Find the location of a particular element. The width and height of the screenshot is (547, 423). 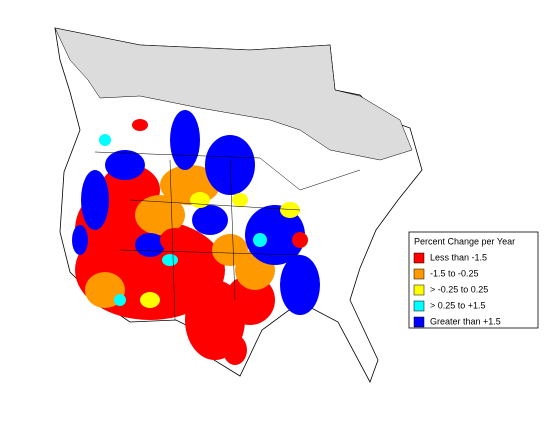

legend-label: Less than -1.5 is located at coordinates (458, 257).